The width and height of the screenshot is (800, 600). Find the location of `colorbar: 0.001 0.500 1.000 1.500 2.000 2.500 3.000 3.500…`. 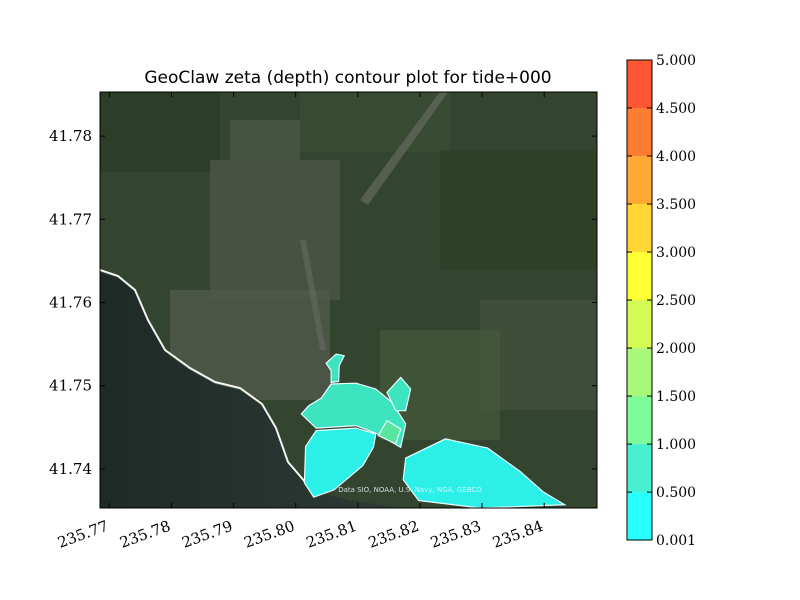

colorbar: 0.001 0.500 1.000 1.500 2.000 2.500 3.000 3.500… is located at coordinates (661, 301).